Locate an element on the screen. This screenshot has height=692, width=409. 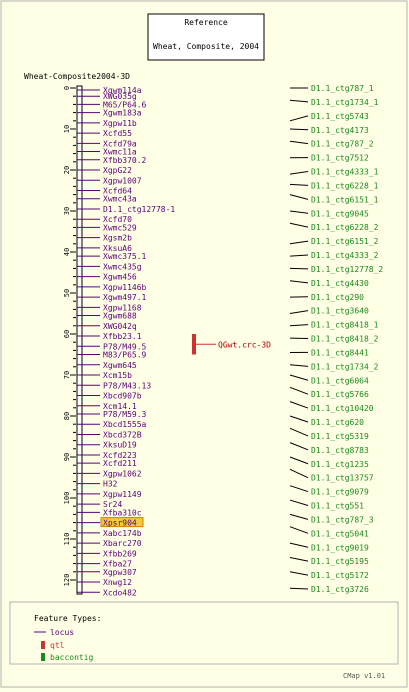
contig-label: D1.1_ctg787_3 is located at coordinates (342, 519).